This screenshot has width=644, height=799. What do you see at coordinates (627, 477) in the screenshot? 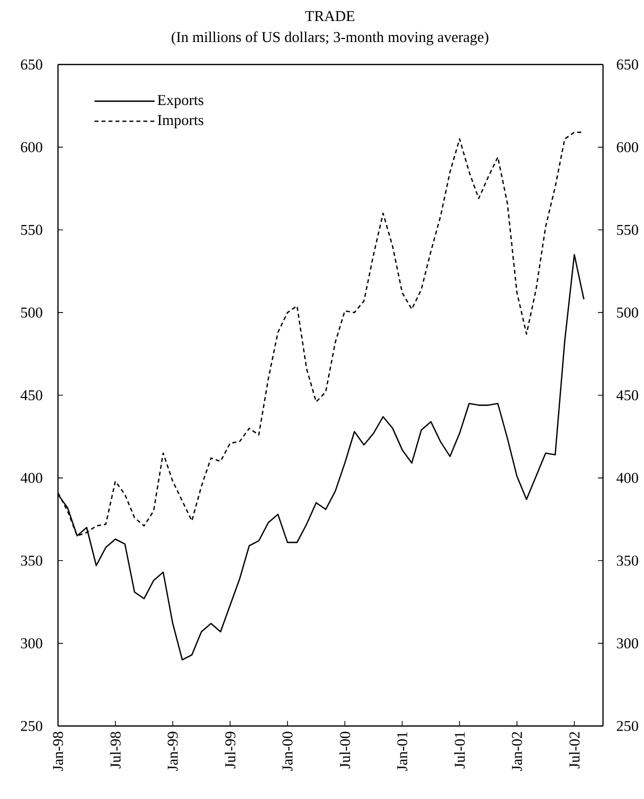
I see `y2-tick-label: 400` at bounding box center [627, 477].